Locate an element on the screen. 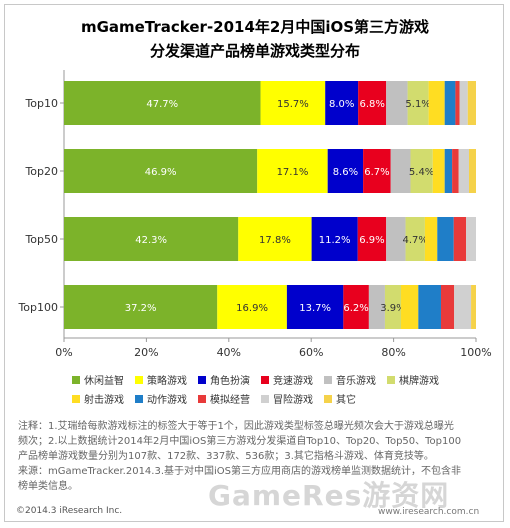  x-tick-label: 80% is located at coordinates (393, 352).